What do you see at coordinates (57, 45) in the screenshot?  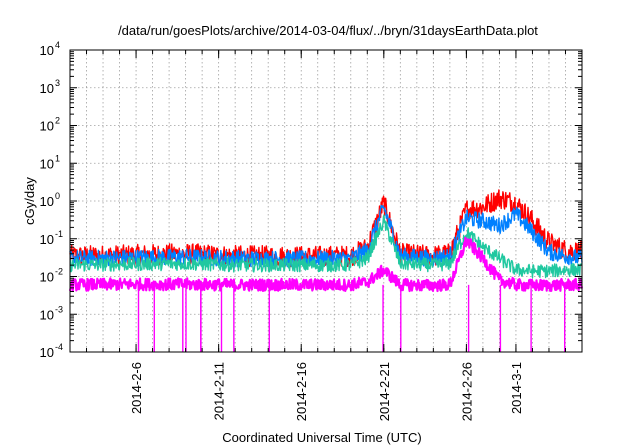 I see `y-tick-exponent: 4` at bounding box center [57, 45].